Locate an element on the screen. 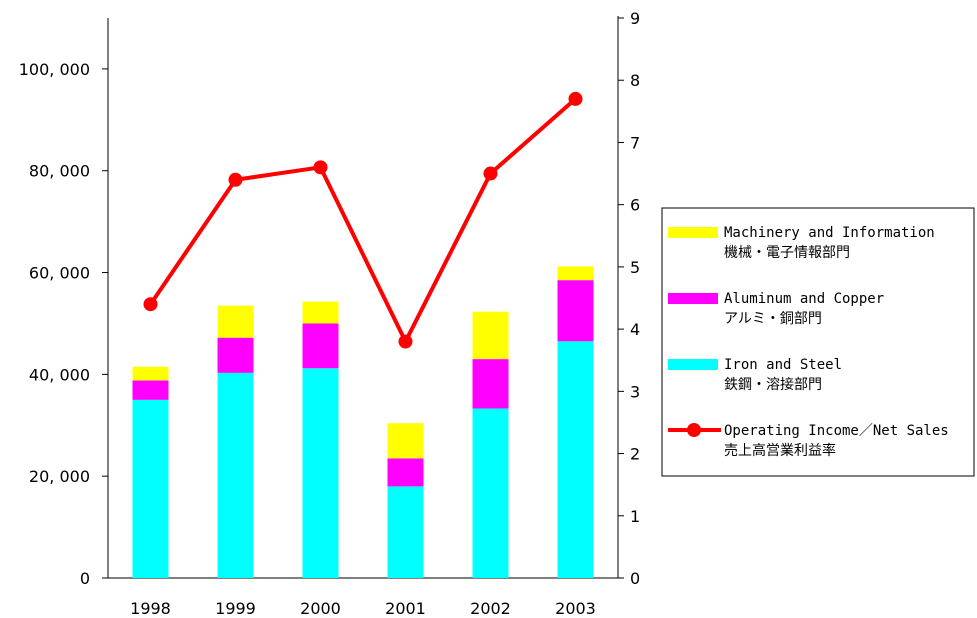 Image resolution: width=977 pixels, height=618 pixels. line-point-1998 is located at coordinates (150, 304).